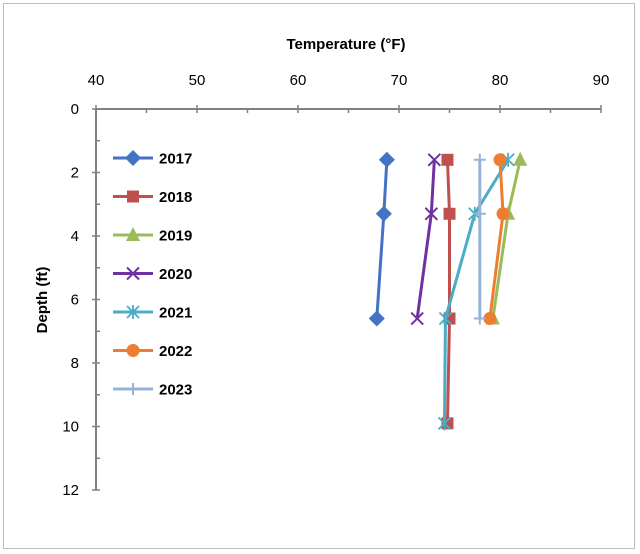  Describe the element at coordinates (175, 351) in the screenshot. I see `legend-label: 2022` at that location.